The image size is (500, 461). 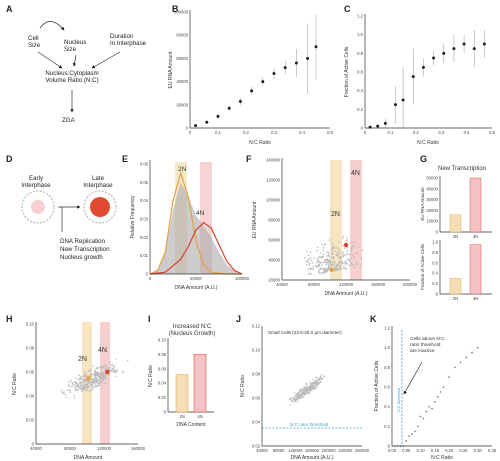 What do you see at coordinates (455, 298) in the screenshot?
I see `g2-cat-label: 2N` at bounding box center [455, 298].